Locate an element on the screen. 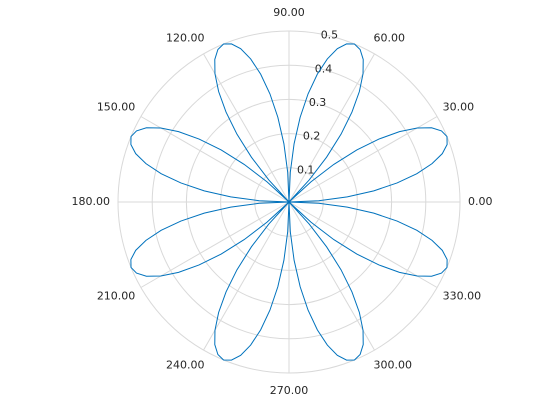  theta-tick-label: 240.00 is located at coordinates (185, 365).